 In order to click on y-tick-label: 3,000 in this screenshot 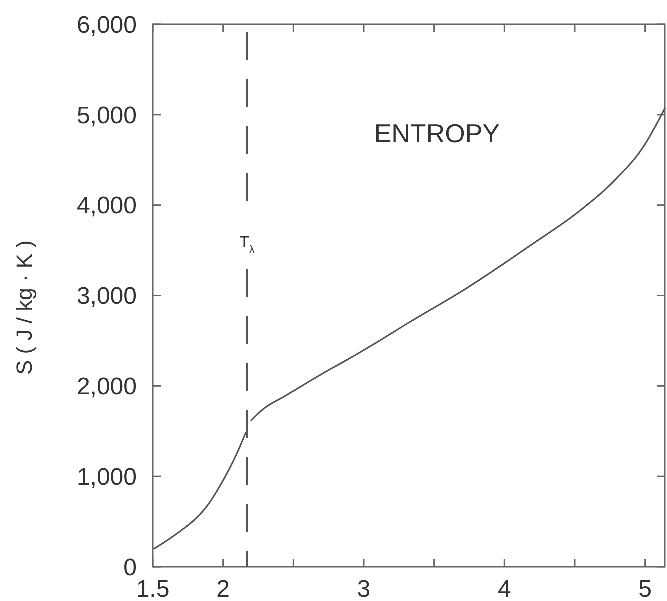, I will do `click(106, 296)`.